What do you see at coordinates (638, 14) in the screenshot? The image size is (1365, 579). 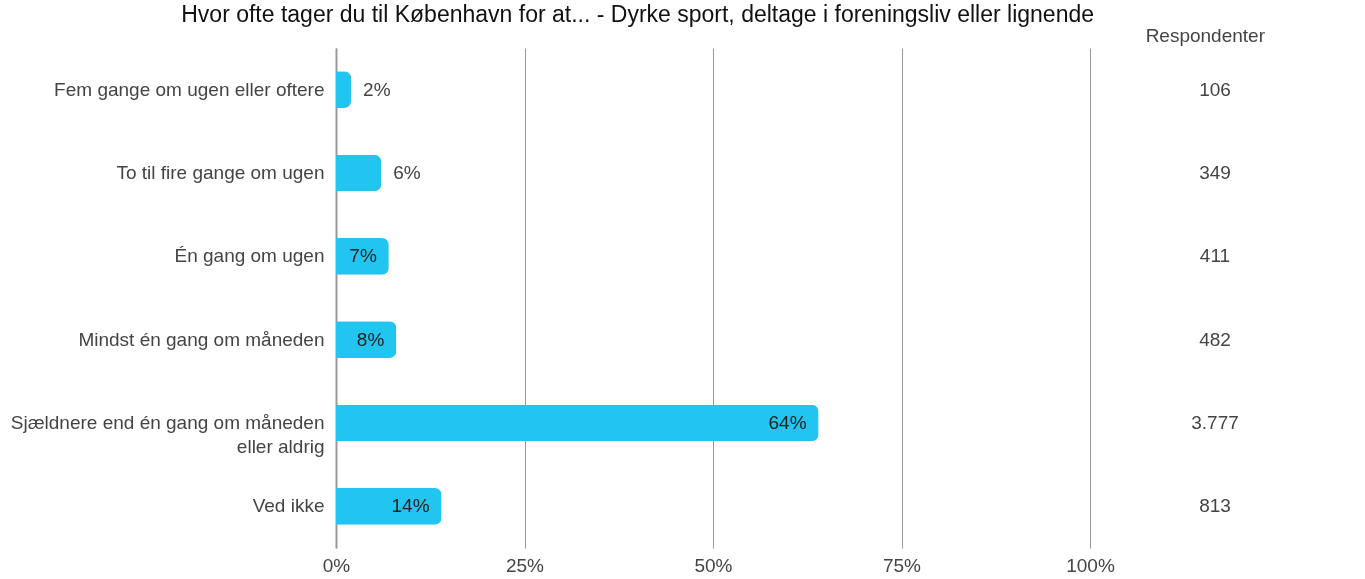 I see `chart-title: Hvor ofte tager du til København for at... - Dyrke sport, deltage i foreningsliv eller lignende` at bounding box center [638, 14].